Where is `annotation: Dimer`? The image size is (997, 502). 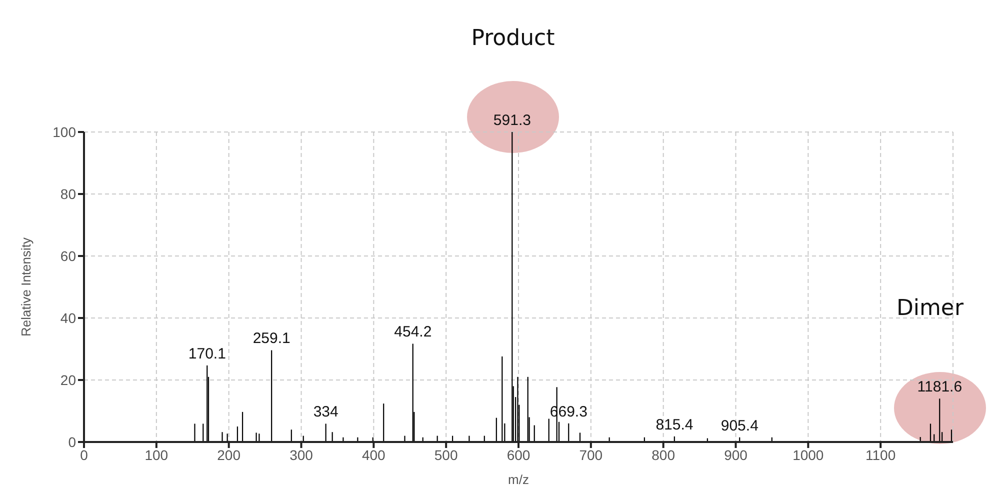 annotation: Dimer is located at coordinates (930, 308).